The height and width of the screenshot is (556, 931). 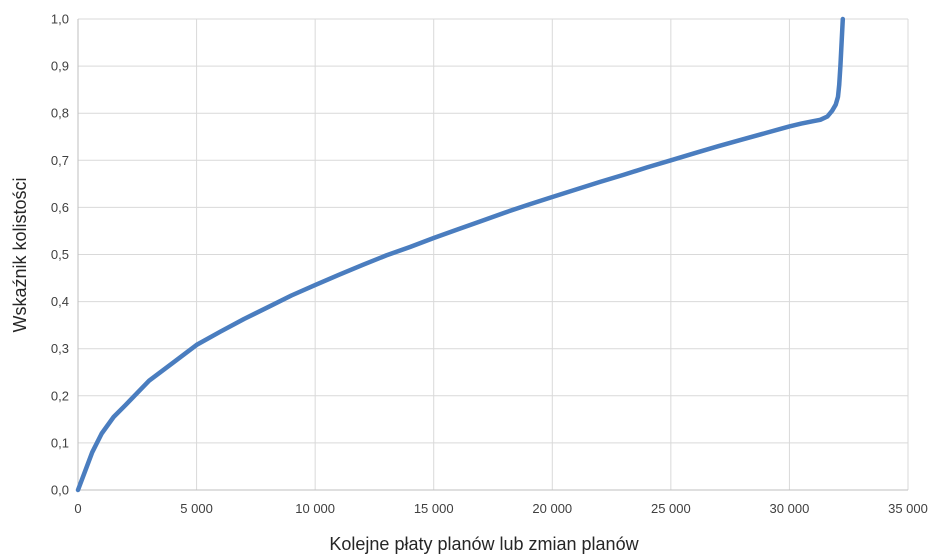 I want to click on y-tick-label: 0,1, so click(x=60, y=442).